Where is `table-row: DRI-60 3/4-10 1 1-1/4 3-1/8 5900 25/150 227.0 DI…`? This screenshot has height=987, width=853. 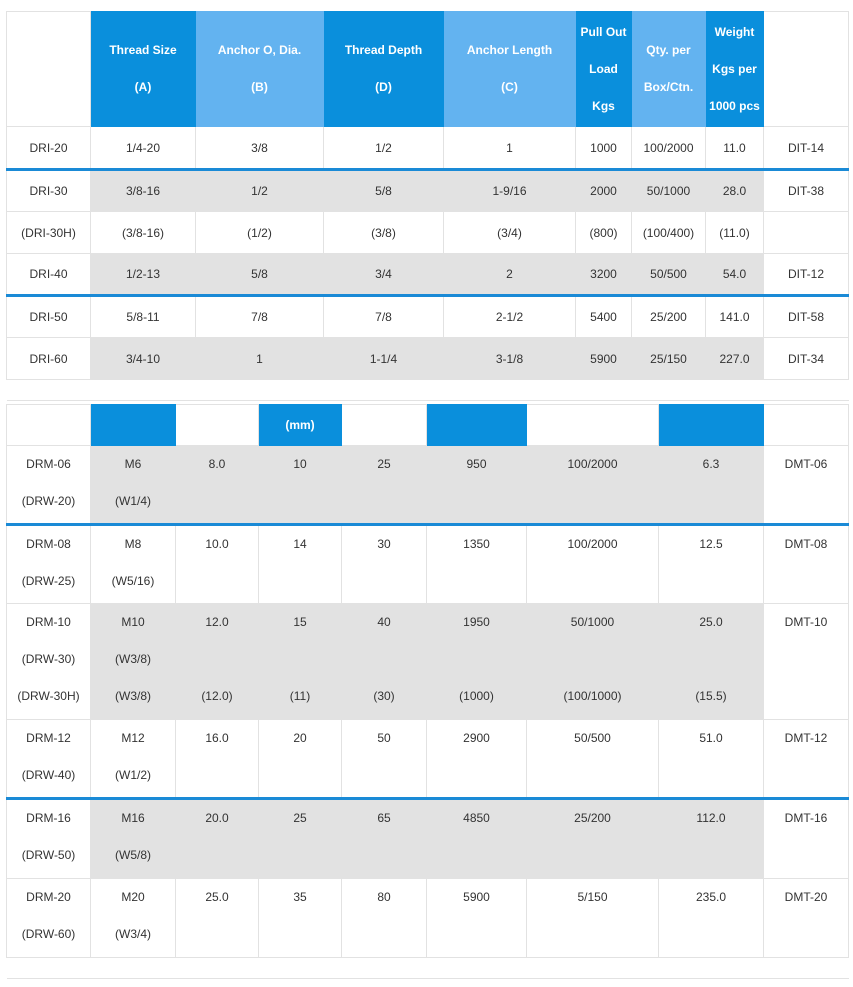
table-row: DRI-60 3/4-10 1 1-1/4 3-1/8 5900 25/150 227.0 DI… is located at coordinates (427, 358).